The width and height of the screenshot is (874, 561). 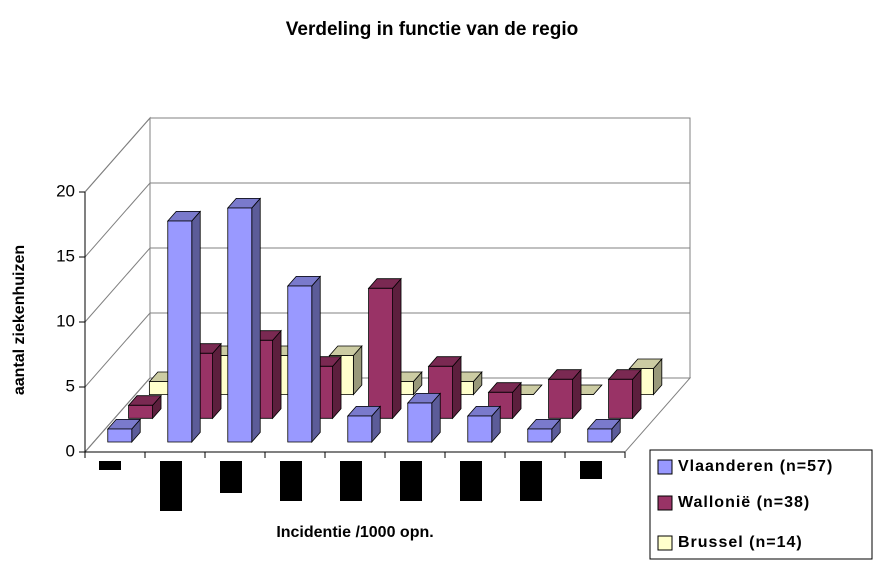 I want to click on legend-label: Brussel (n=14), so click(x=740, y=542).